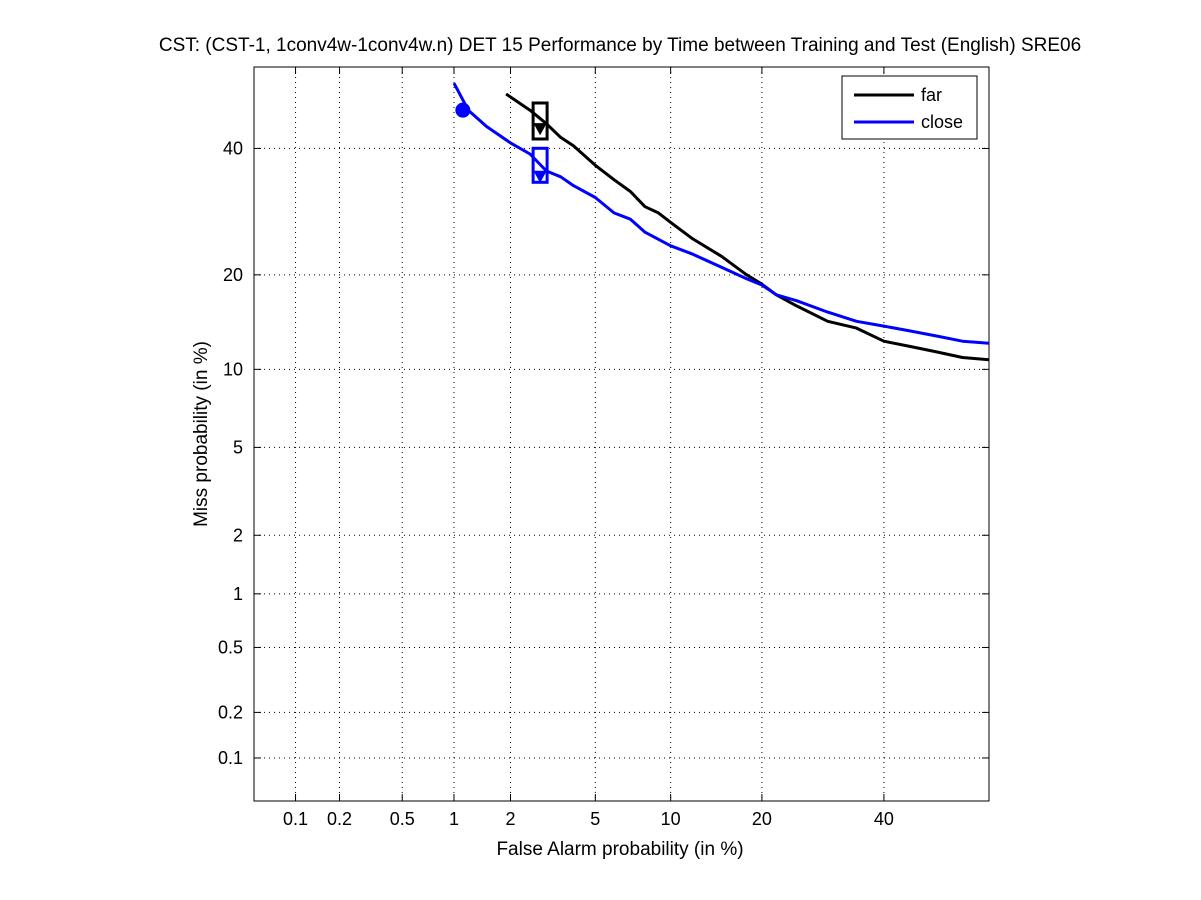 The width and height of the screenshot is (1201, 900). What do you see at coordinates (511, 819) in the screenshot?
I see `x-tick-label: 2` at bounding box center [511, 819].